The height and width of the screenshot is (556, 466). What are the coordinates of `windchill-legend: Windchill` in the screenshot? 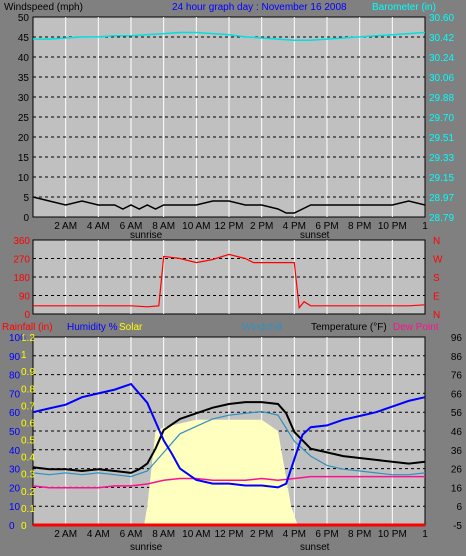 It's located at (262, 327).